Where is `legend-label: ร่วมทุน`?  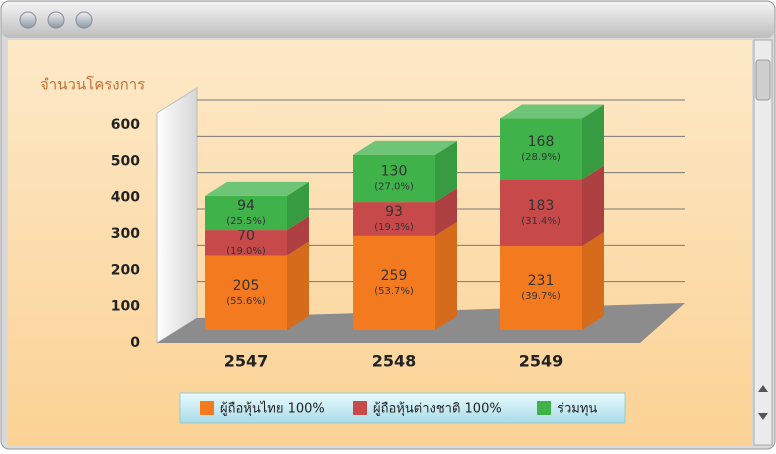
legend-label: ร่วมทุน is located at coordinates (577, 409).